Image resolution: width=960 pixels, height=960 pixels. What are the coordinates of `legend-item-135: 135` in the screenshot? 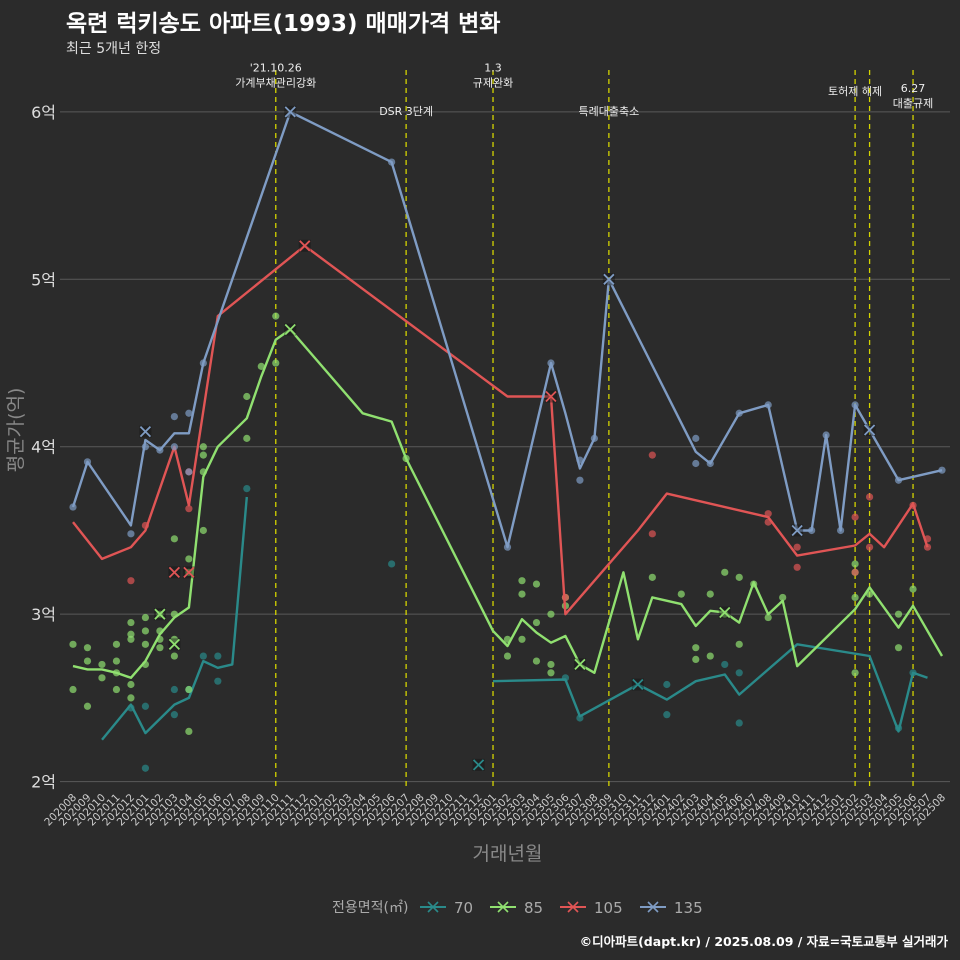 It's located at (671, 908).